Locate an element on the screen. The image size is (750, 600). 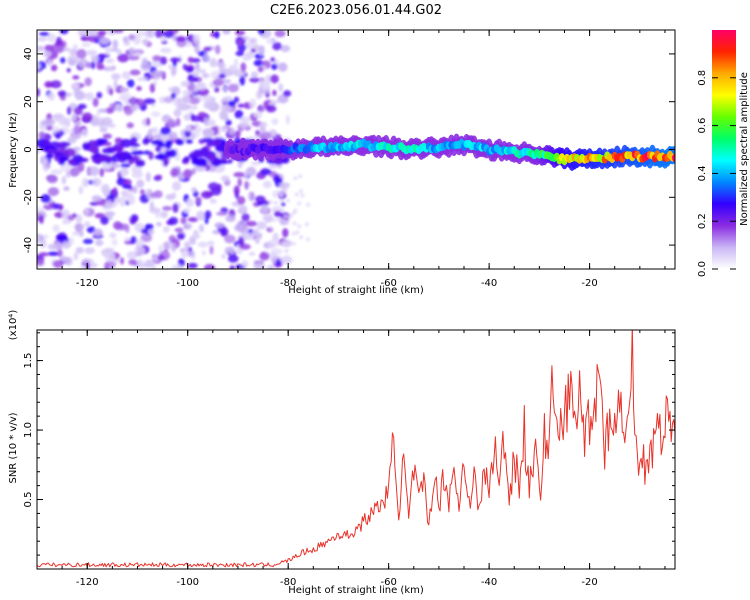
colorbar-tick-label: 0.6 is located at coordinates (702, 126).